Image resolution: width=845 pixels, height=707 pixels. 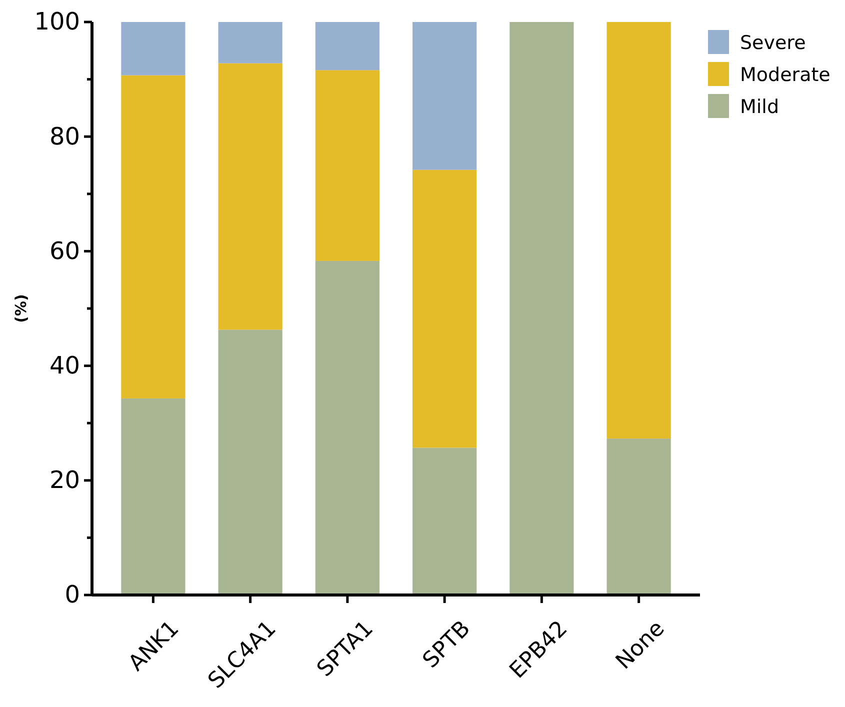 What do you see at coordinates (64, 480) in the screenshot?
I see `y-tick-label: 20` at bounding box center [64, 480].